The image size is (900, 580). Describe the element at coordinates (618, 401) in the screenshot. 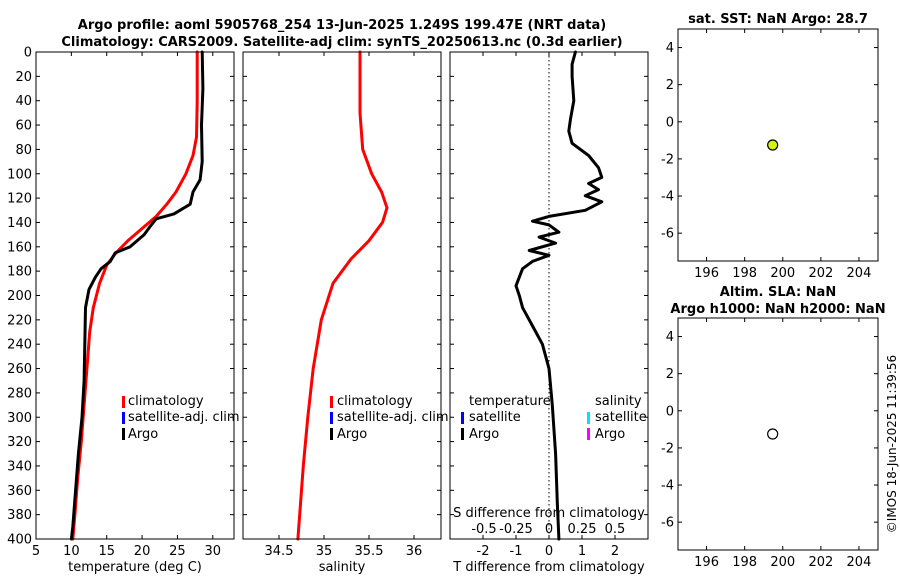

I see `legend-salinity-title: salinity` at that location.